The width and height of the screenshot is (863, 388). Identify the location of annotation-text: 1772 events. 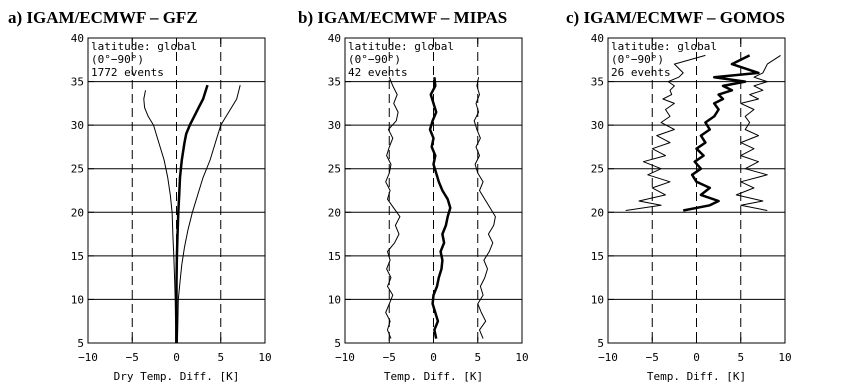
(127, 72).